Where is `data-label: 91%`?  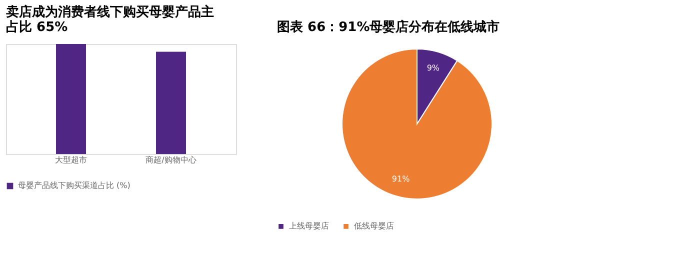 data-label: 91% is located at coordinates (401, 179).